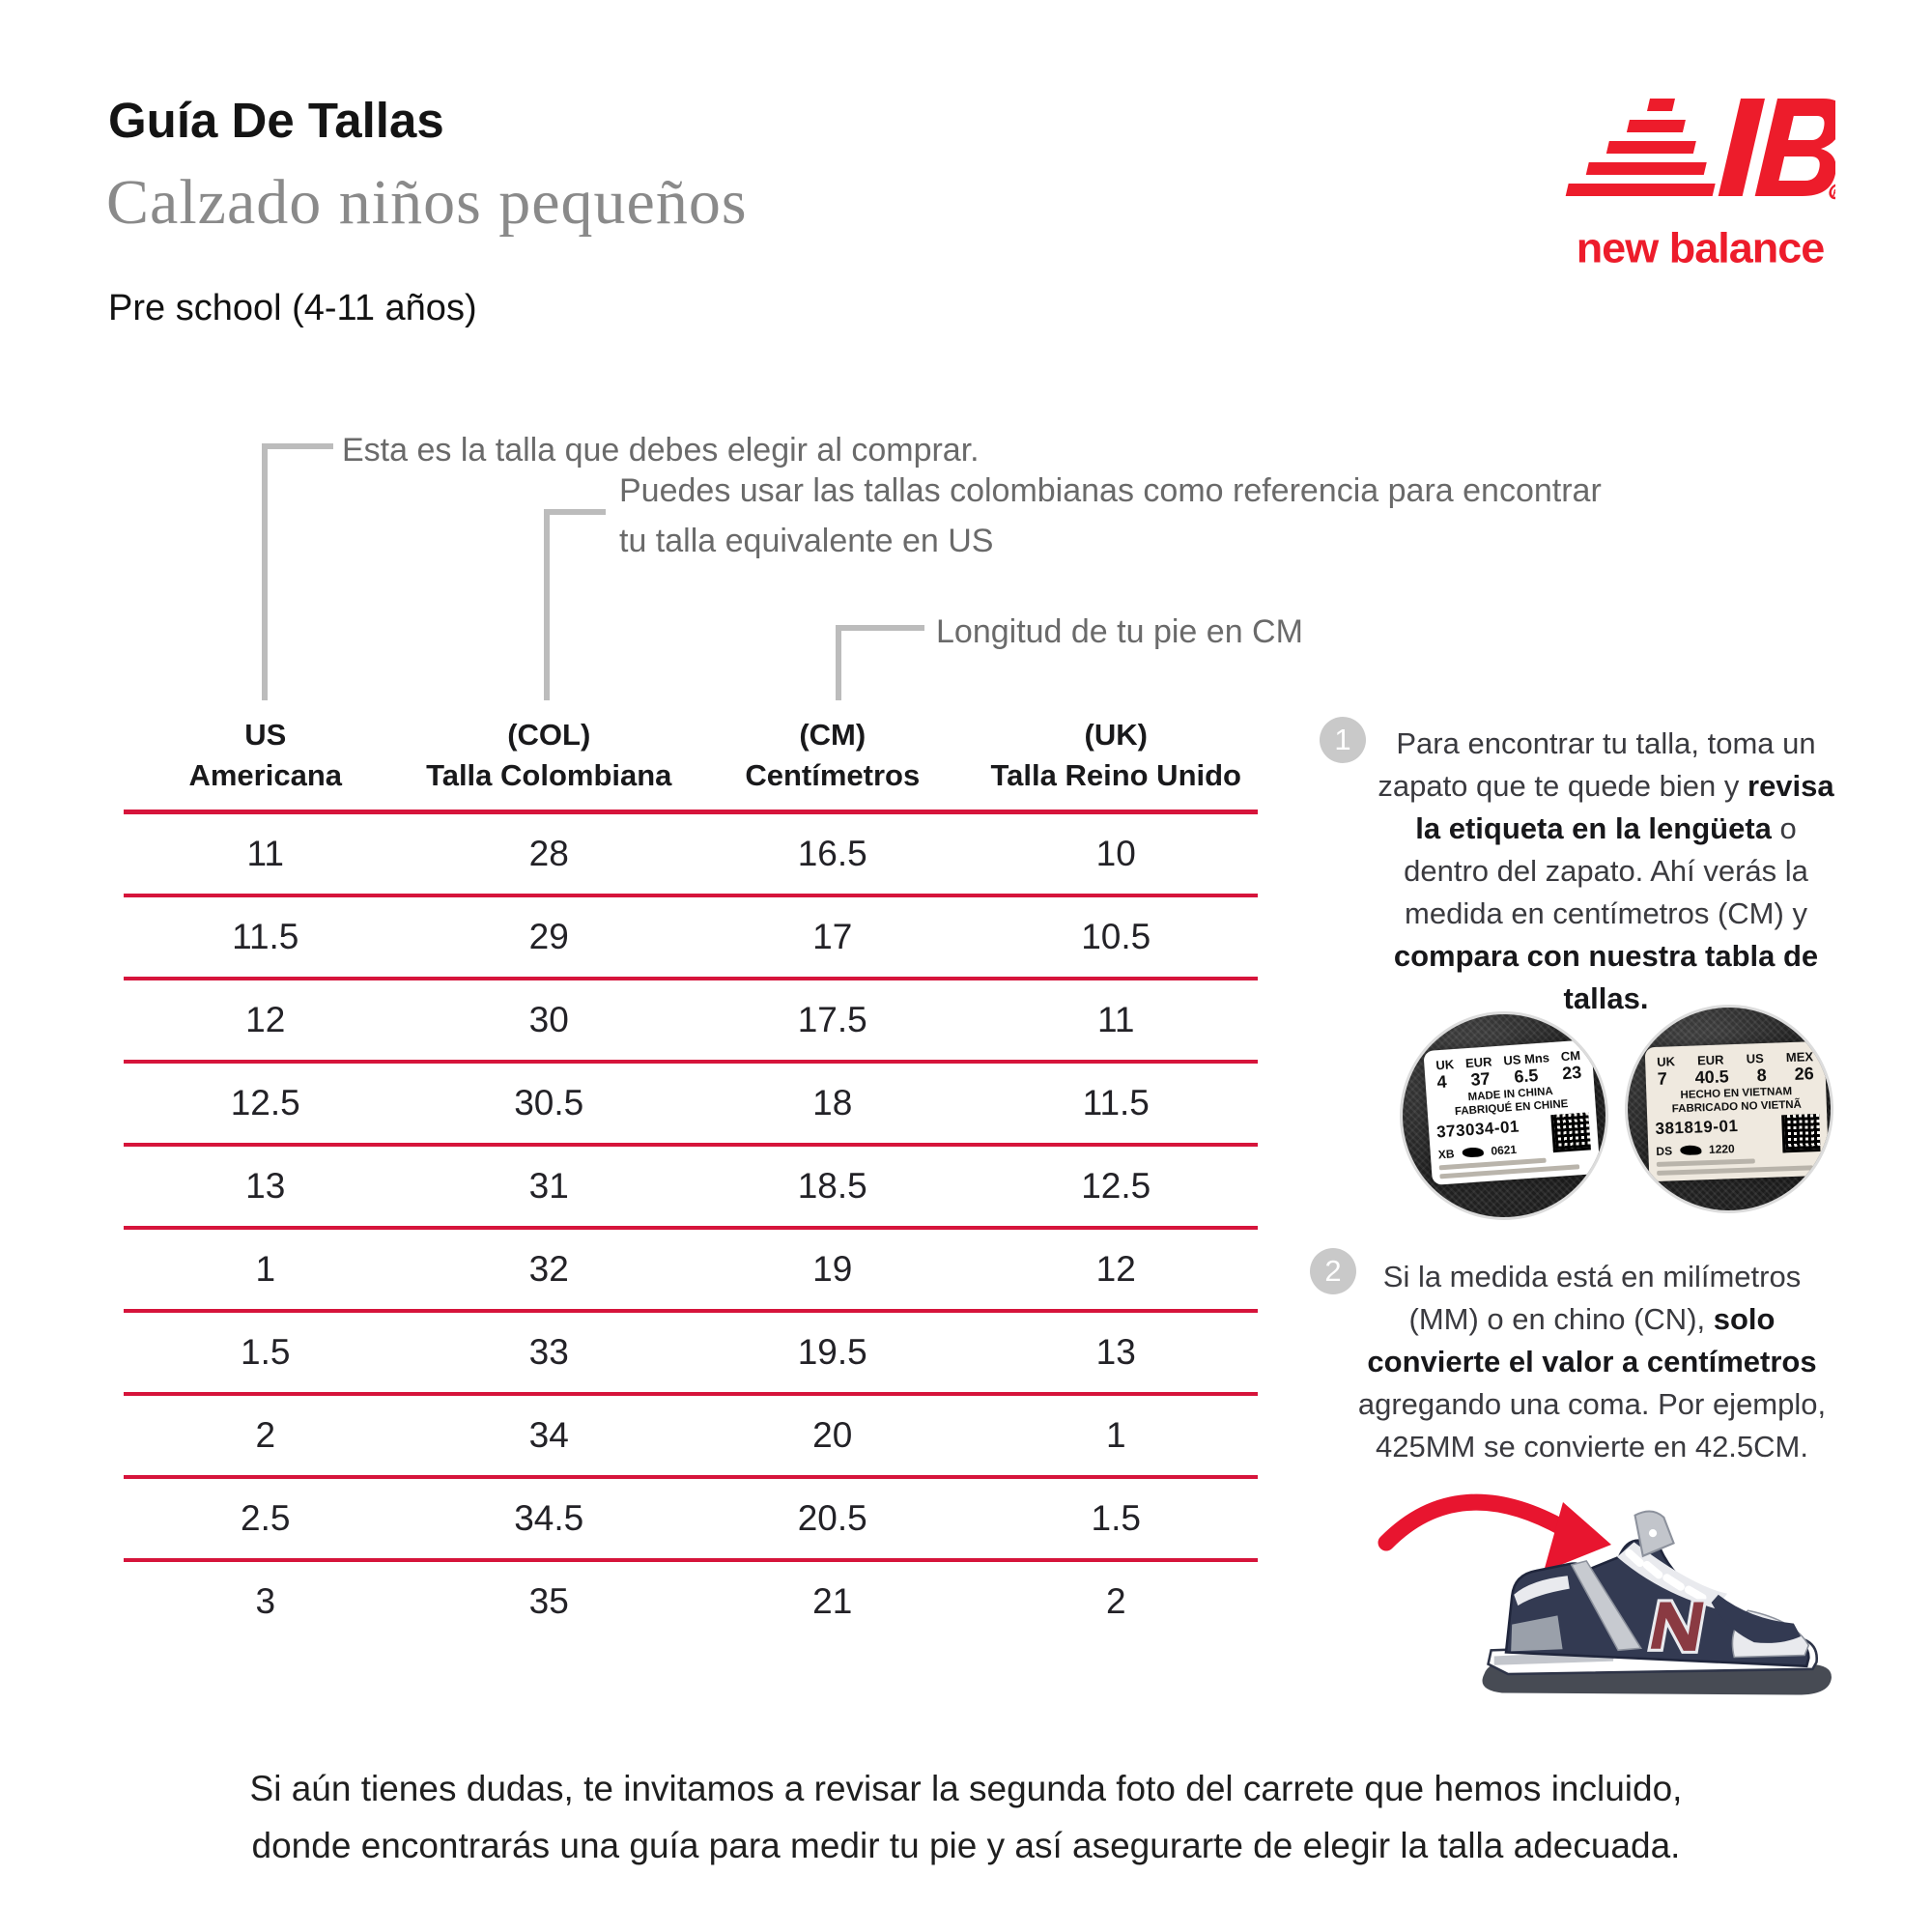 This screenshot has width=1932, height=1932. Describe the element at coordinates (265, 1019) in the screenshot. I see `cell-us: 12` at that location.